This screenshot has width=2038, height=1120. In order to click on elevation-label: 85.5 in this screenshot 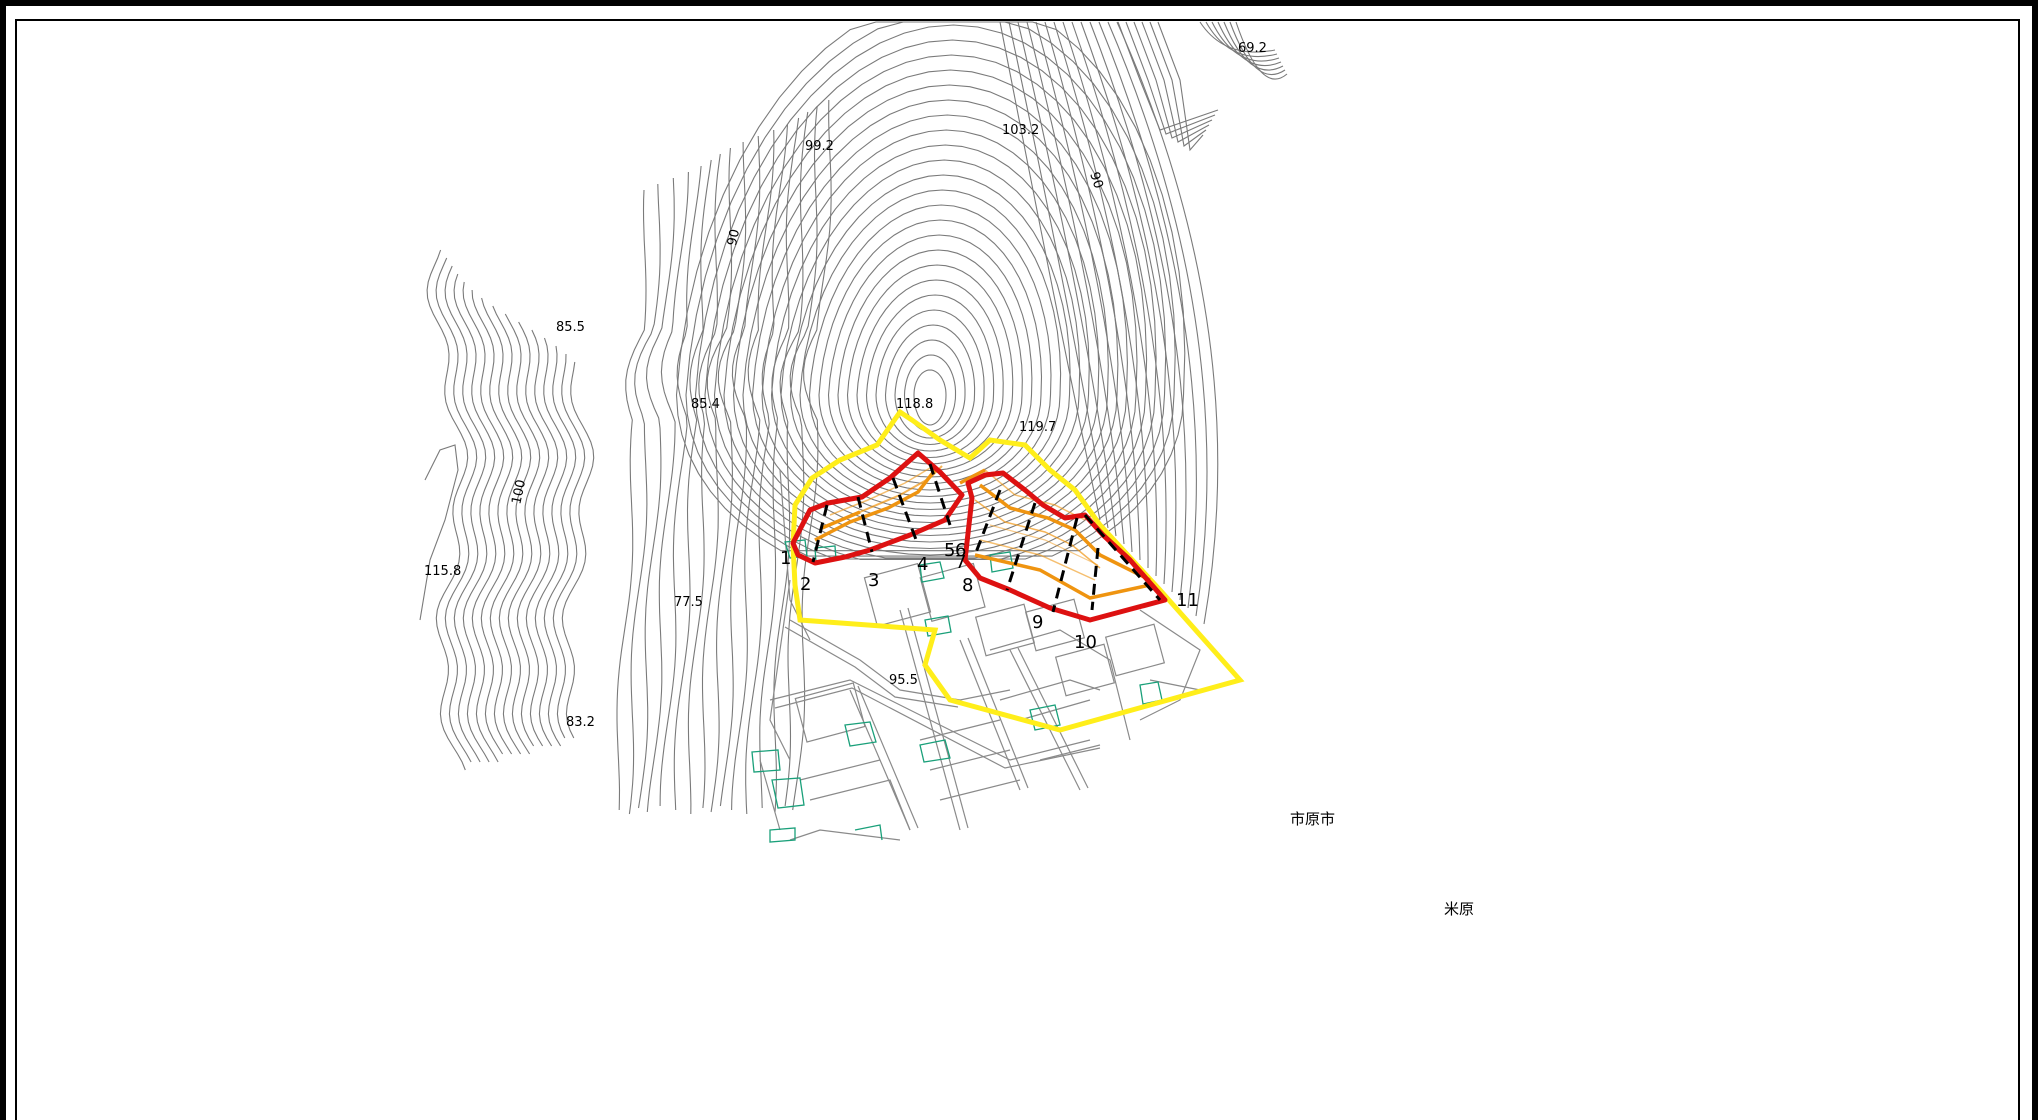, I will do `click(570, 327)`.